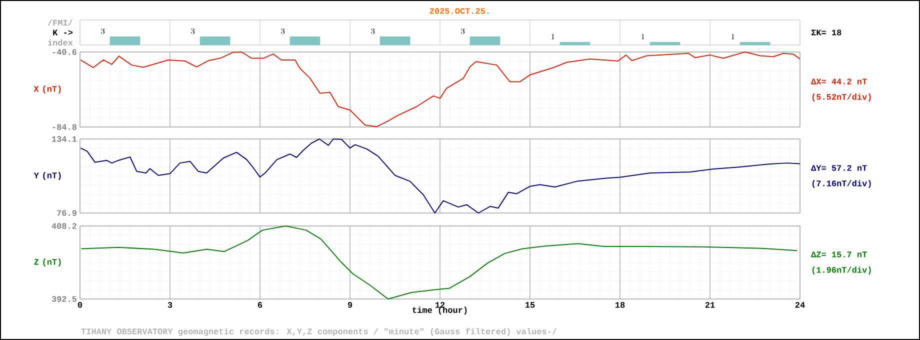  Describe the element at coordinates (826, 33) in the screenshot. I see `text: ΣK= 18` at that location.